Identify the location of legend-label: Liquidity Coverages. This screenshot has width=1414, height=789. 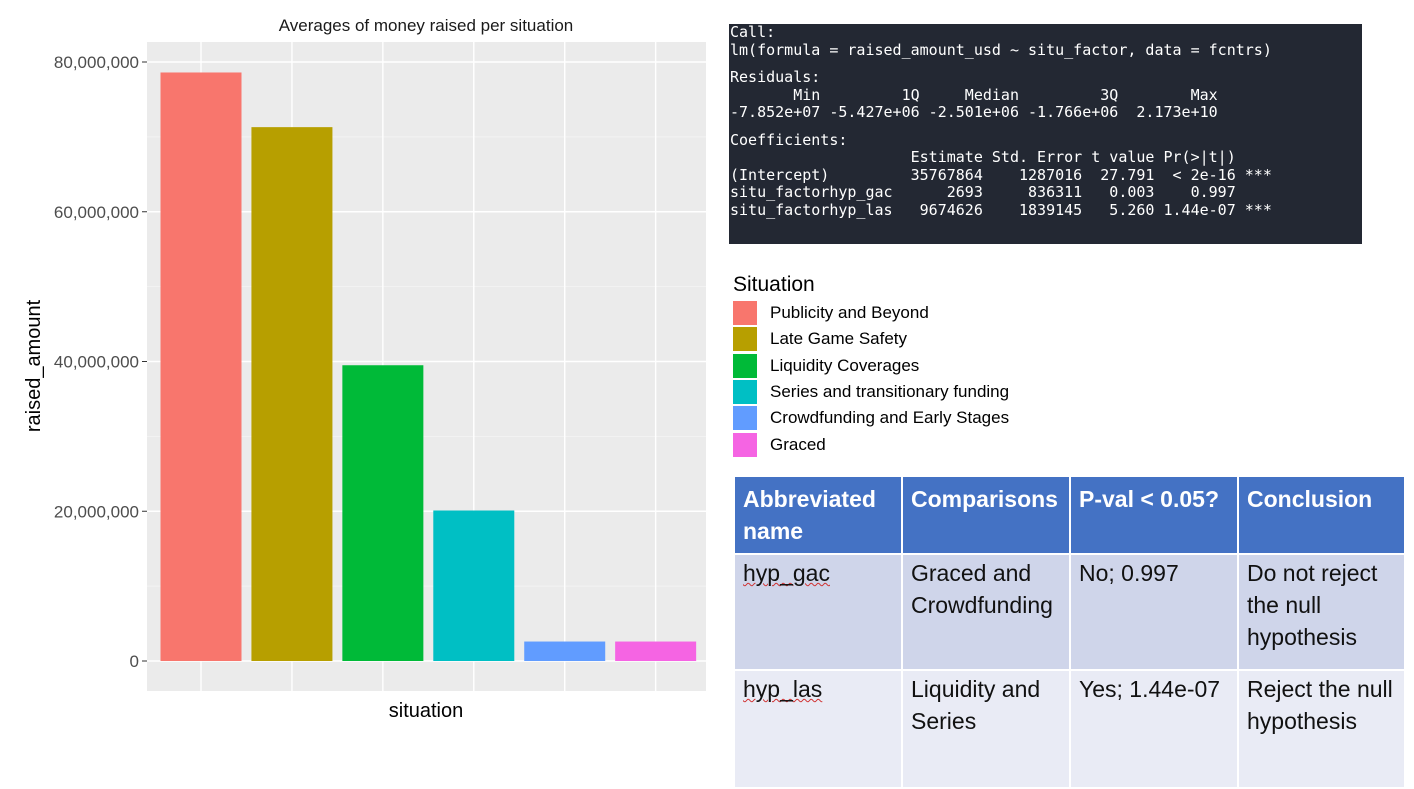
(845, 365).